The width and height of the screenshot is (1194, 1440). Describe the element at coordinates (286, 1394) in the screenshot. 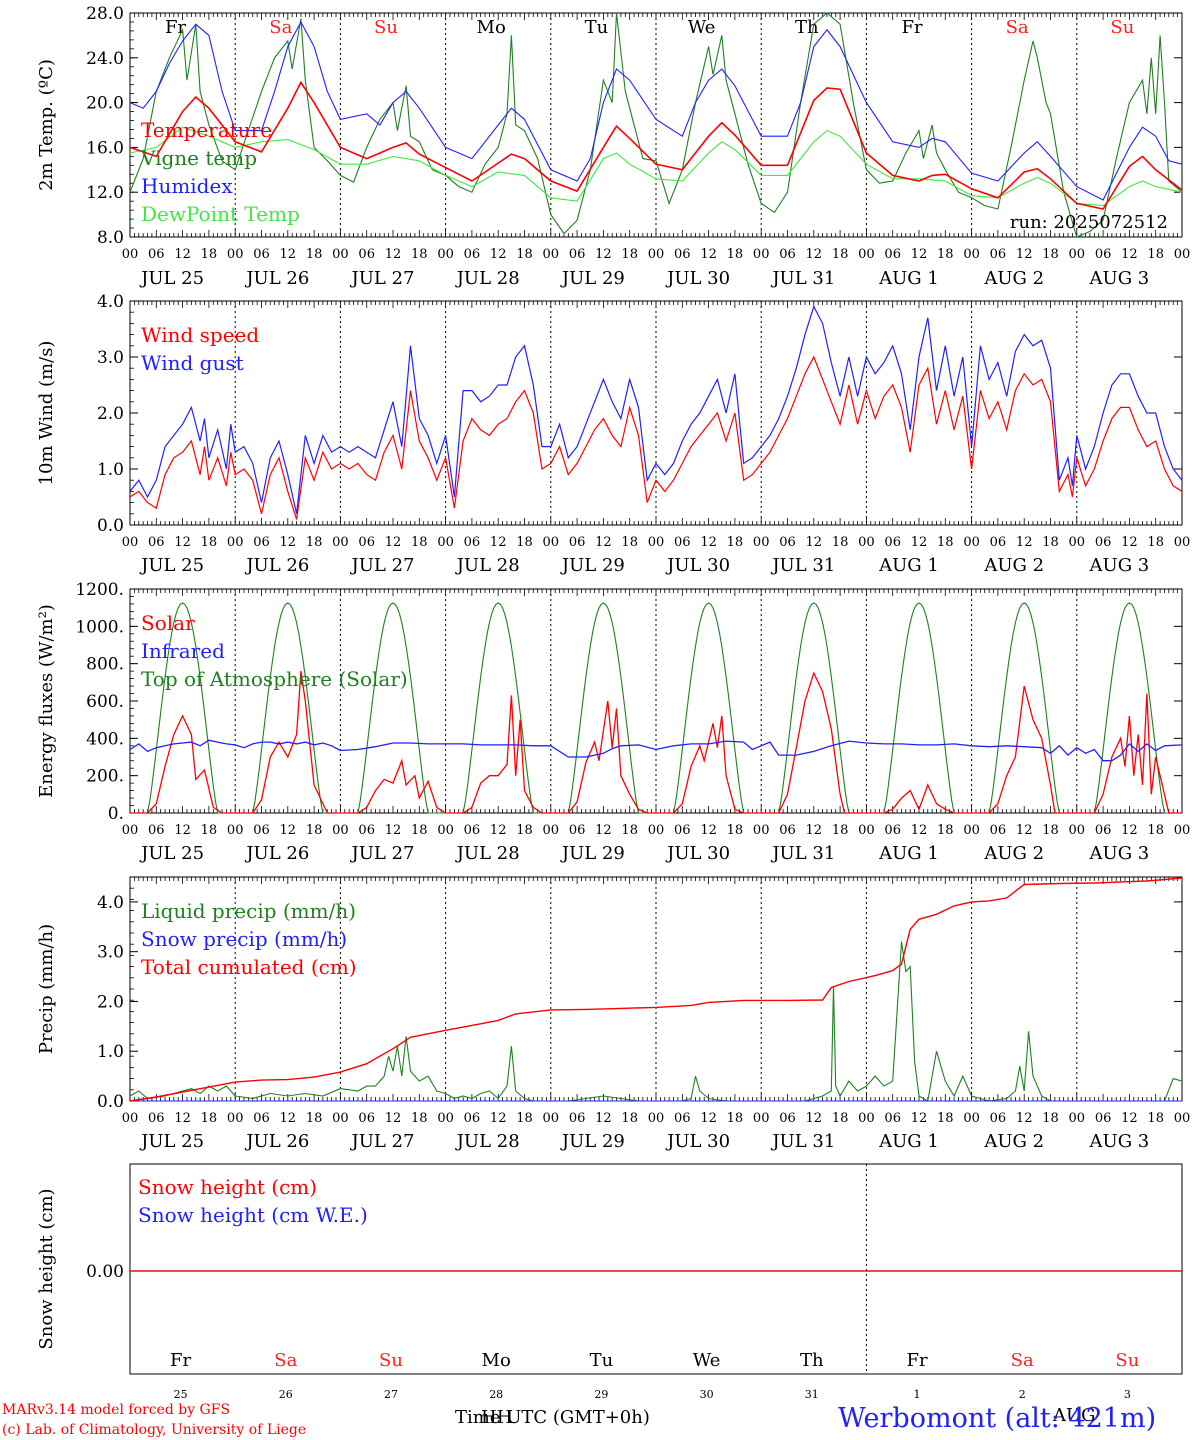

I see `day-number-label: 26` at that location.